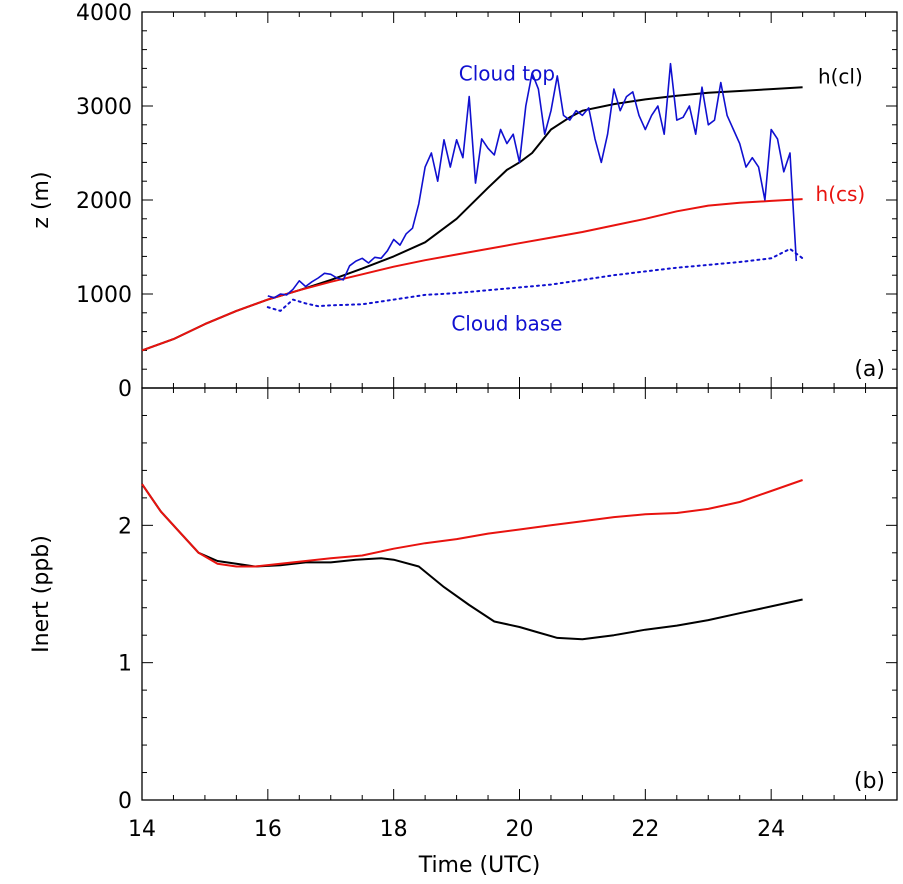  What do you see at coordinates (645, 829) in the screenshot?
I see `panel-b-x-tick-label: 22` at bounding box center [645, 829].